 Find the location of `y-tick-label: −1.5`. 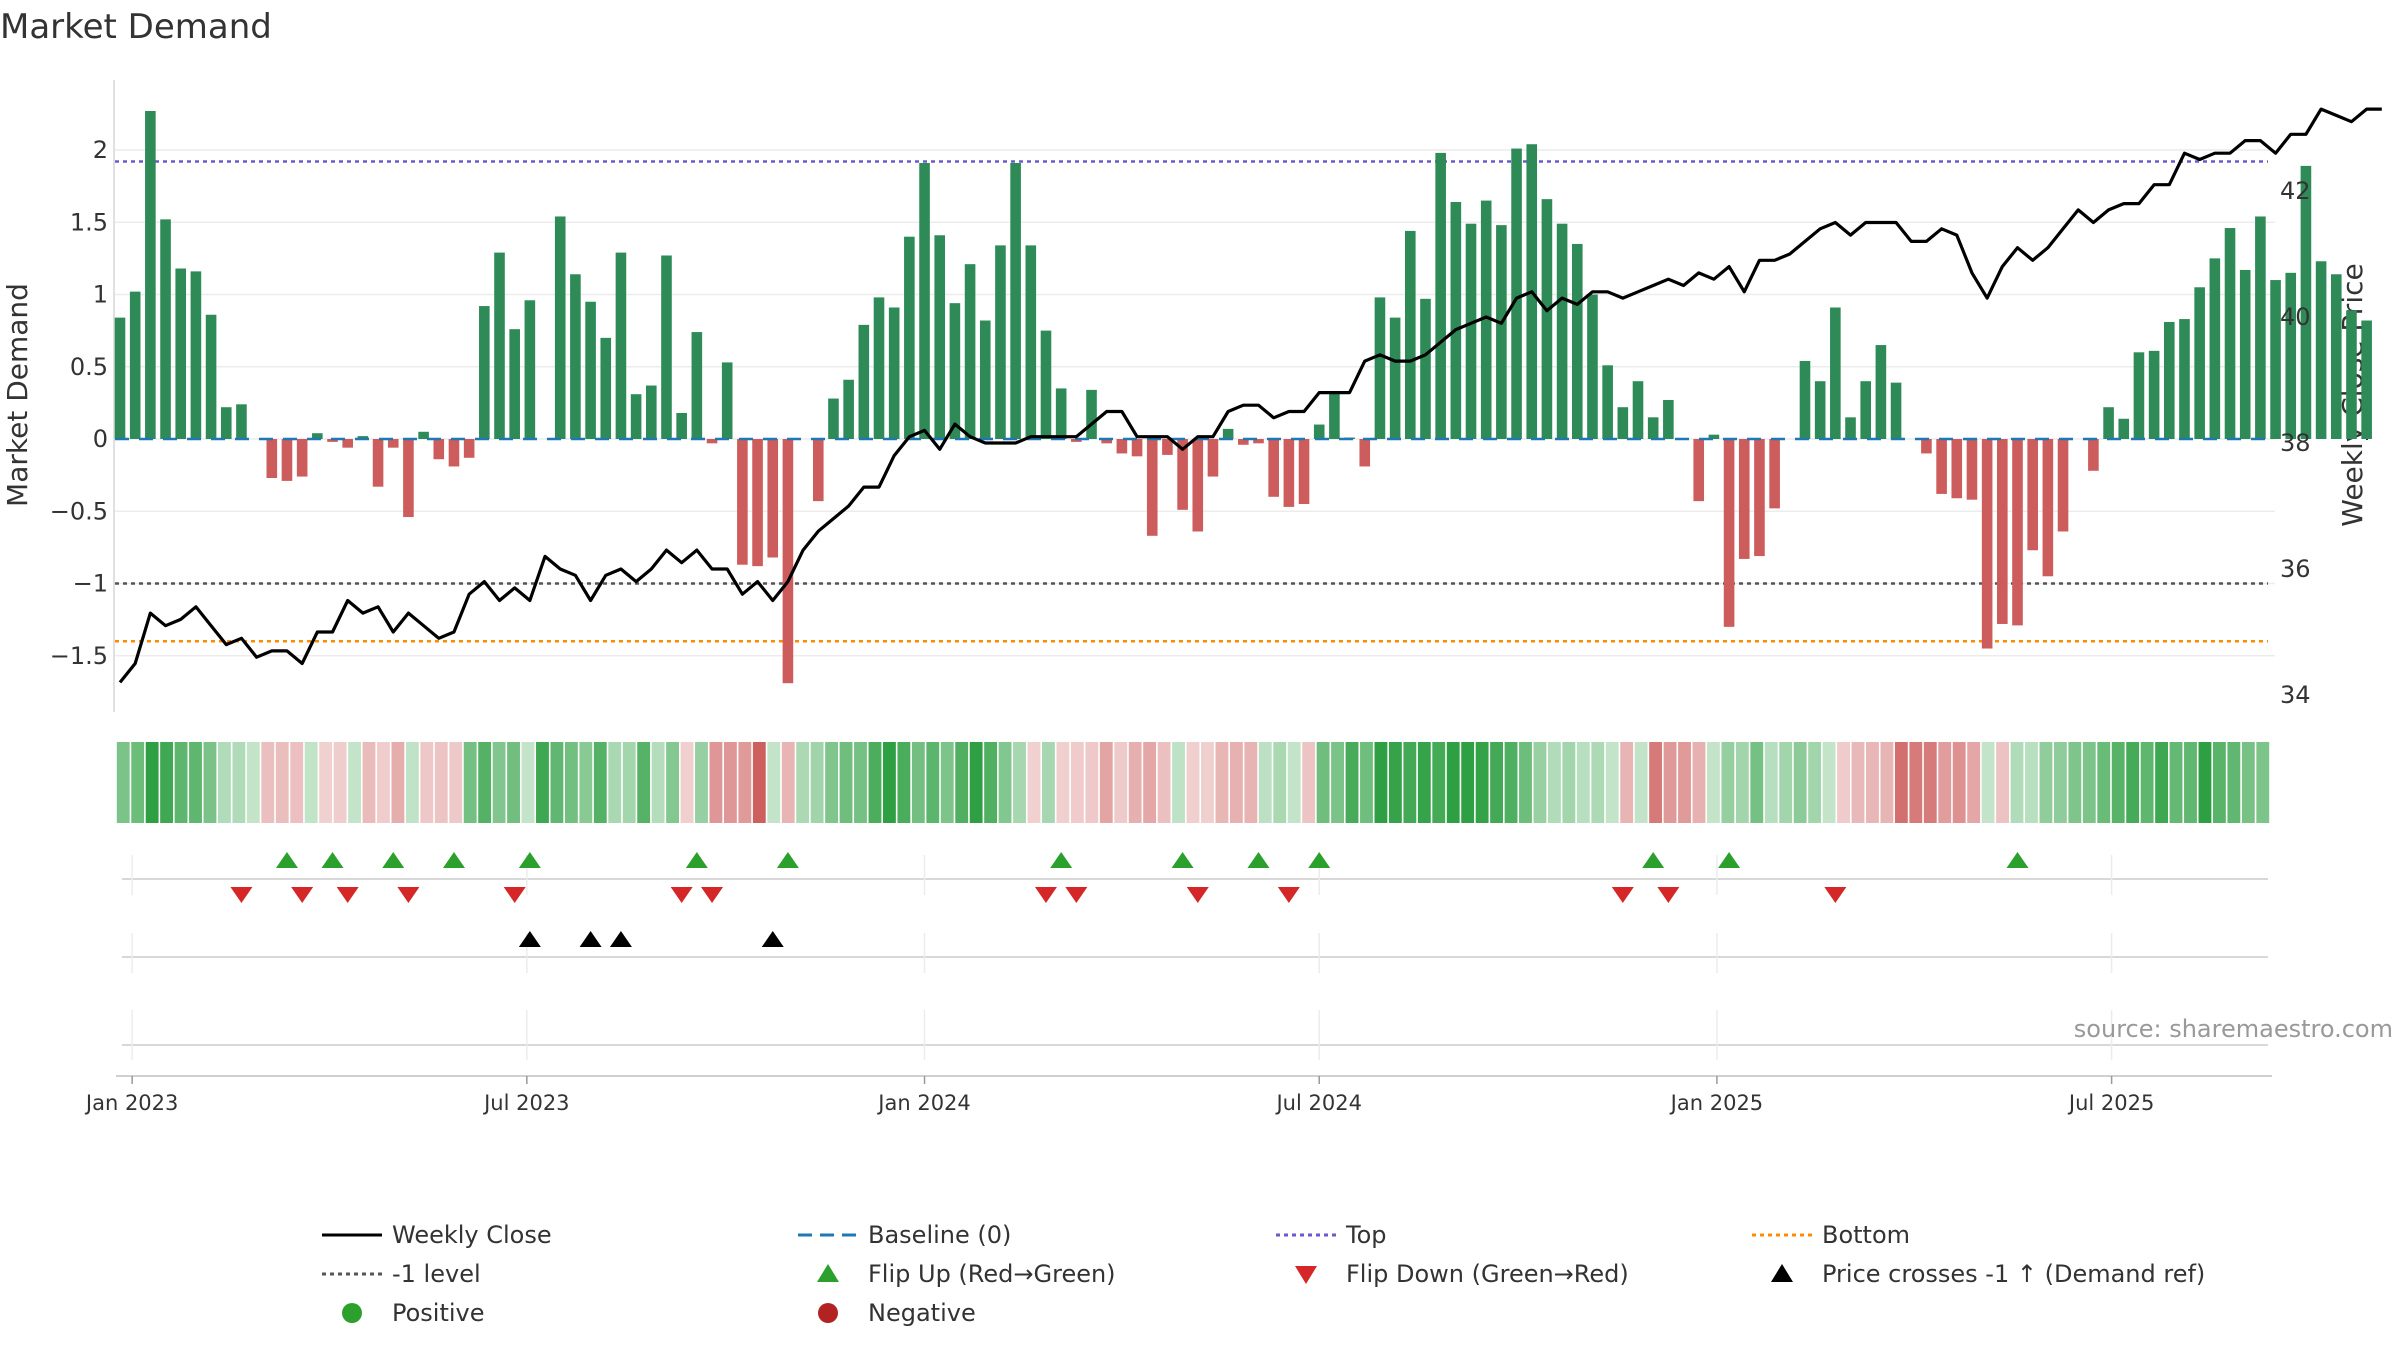

y-tick-label: −1.5 is located at coordinates (79, 656).